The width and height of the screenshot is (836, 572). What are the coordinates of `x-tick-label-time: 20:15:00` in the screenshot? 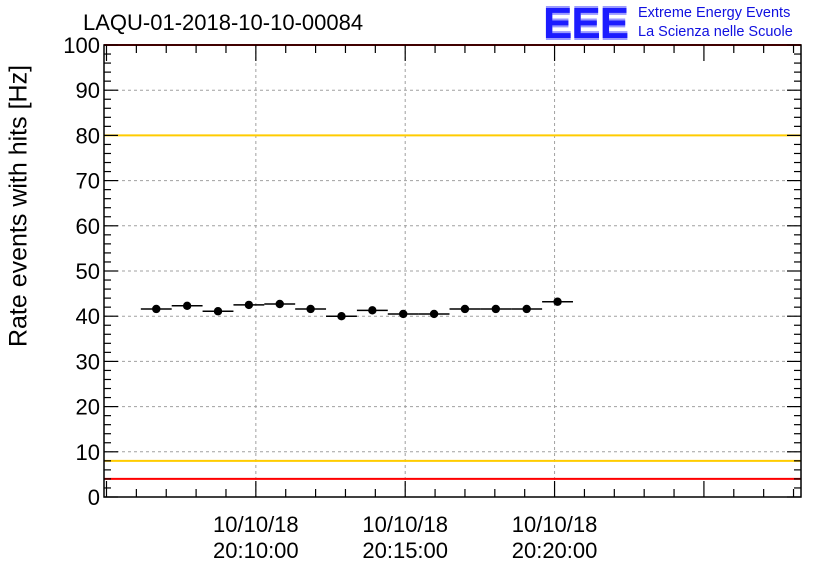 It's located at (405, 550).